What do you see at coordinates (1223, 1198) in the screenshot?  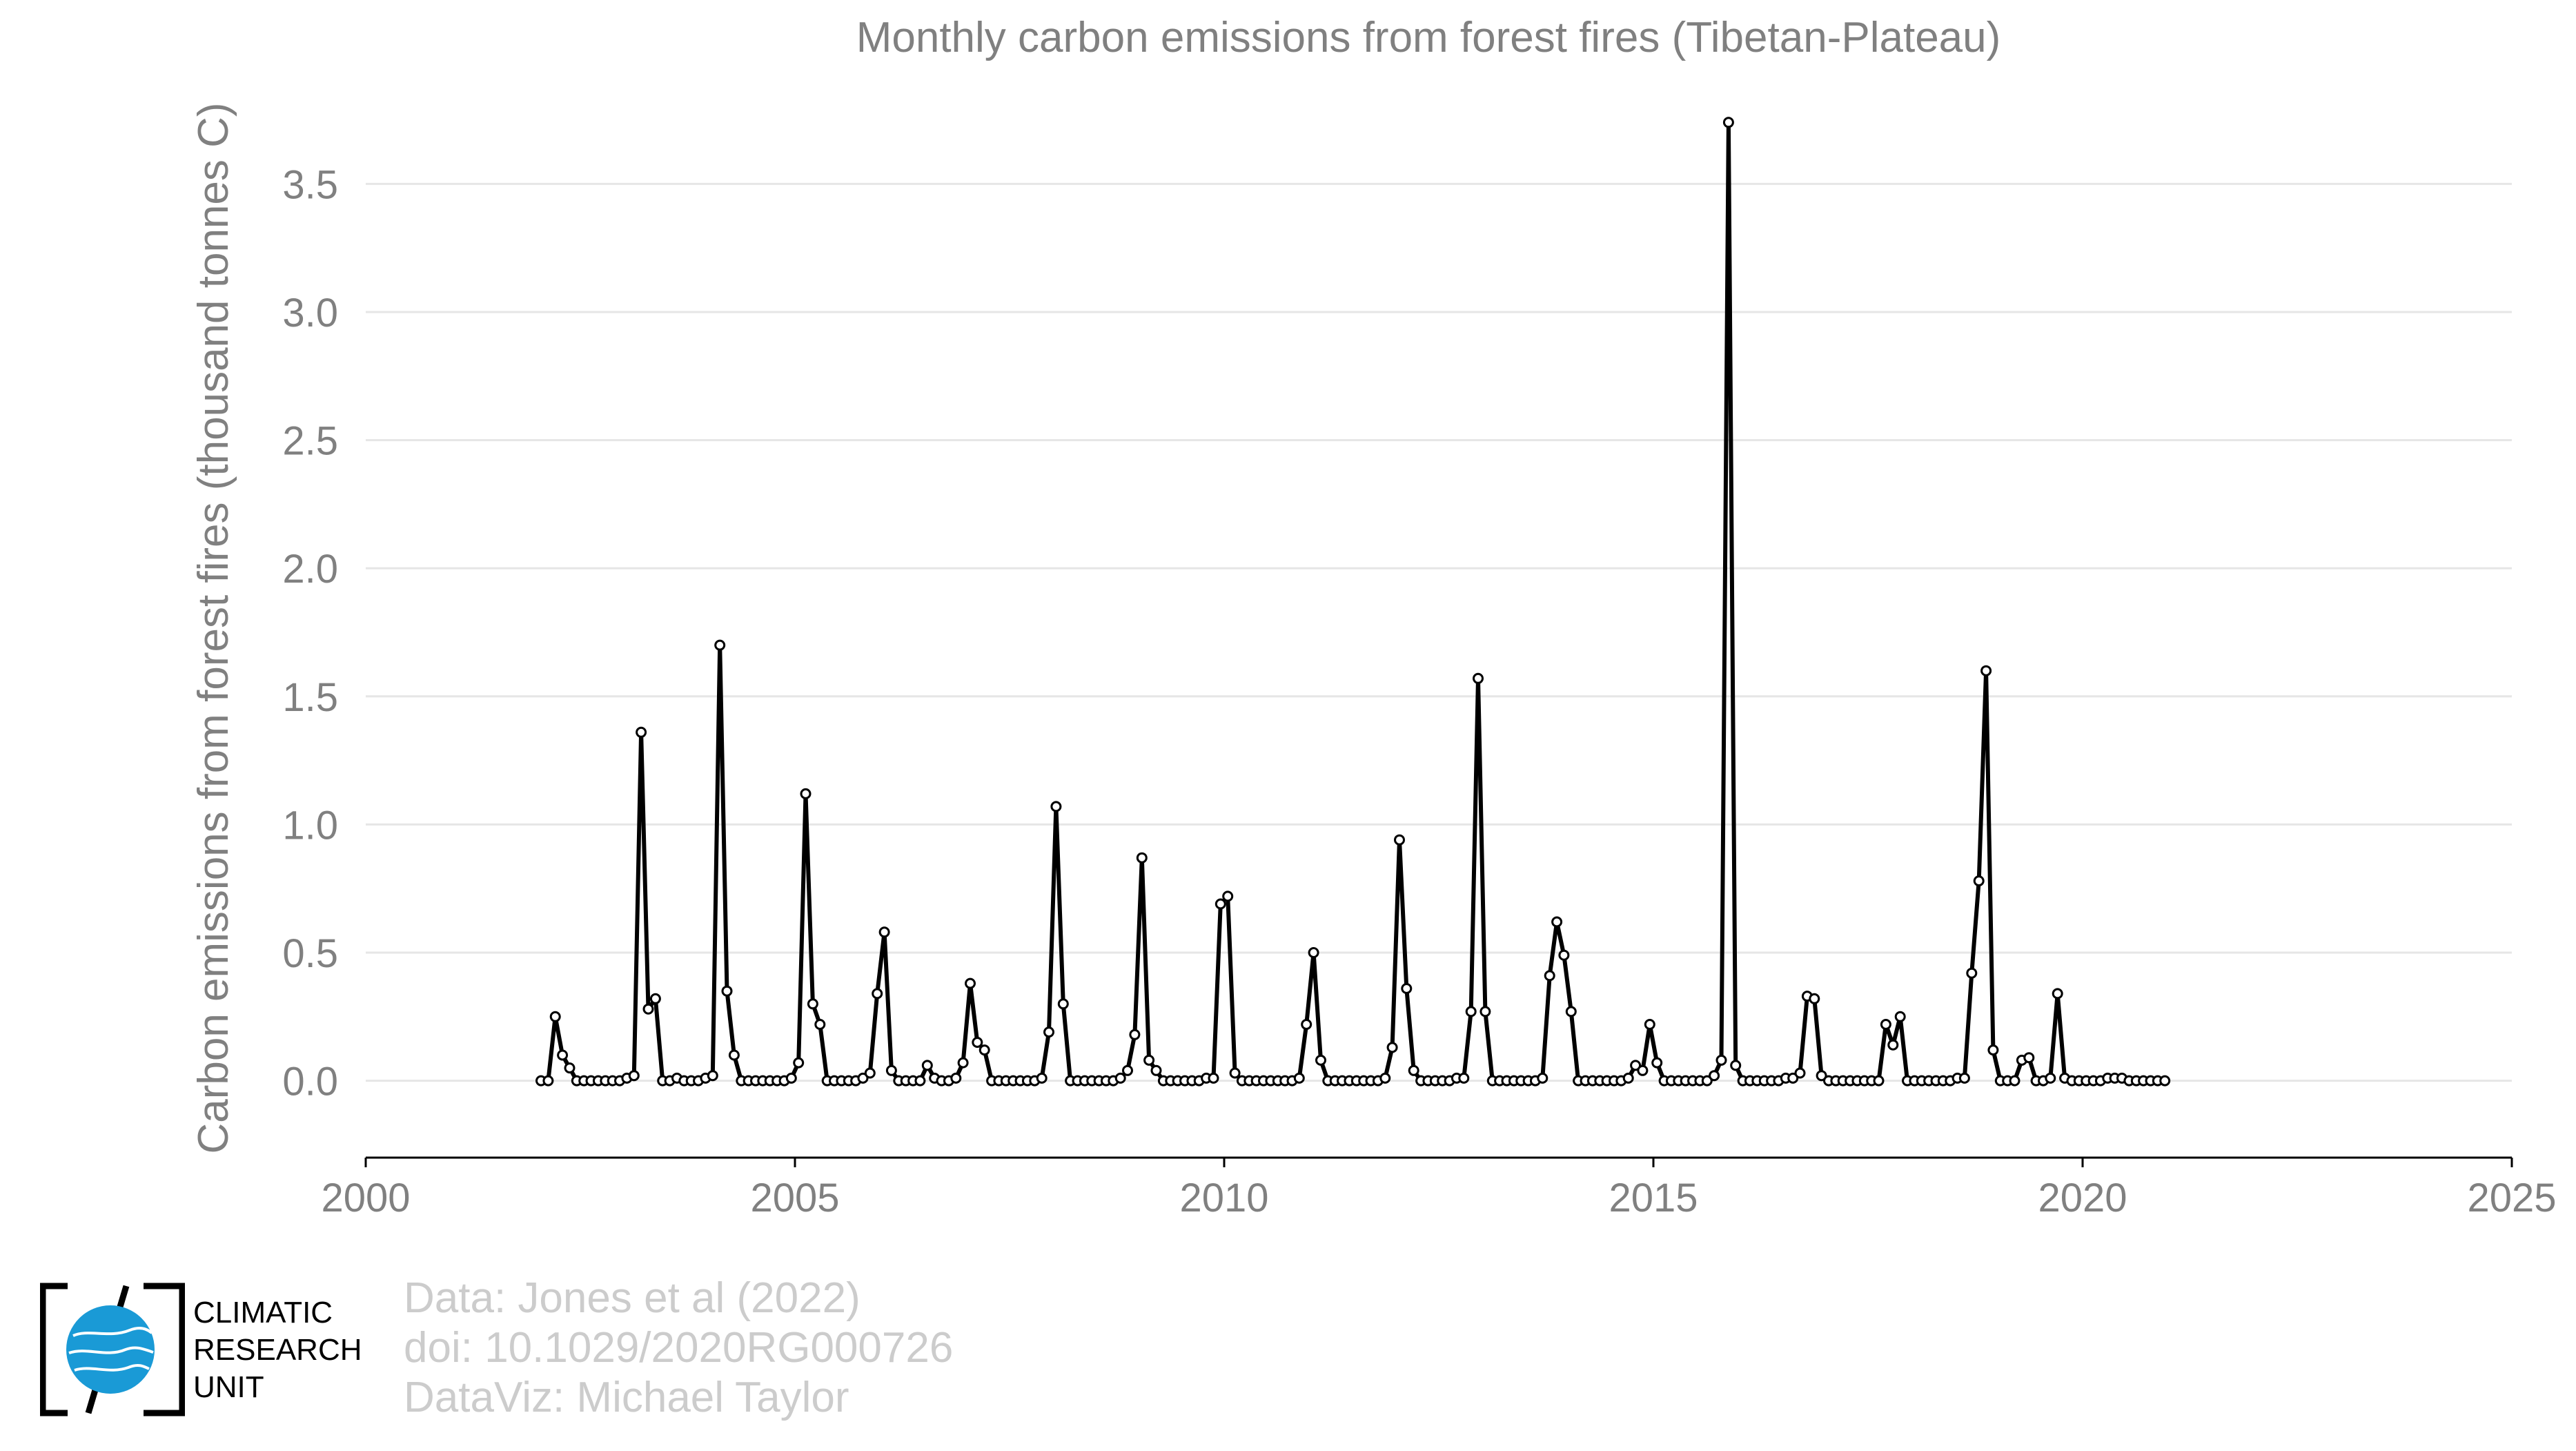 I see `x-tick-label: 2010` at bounding box center [1223, 1198].